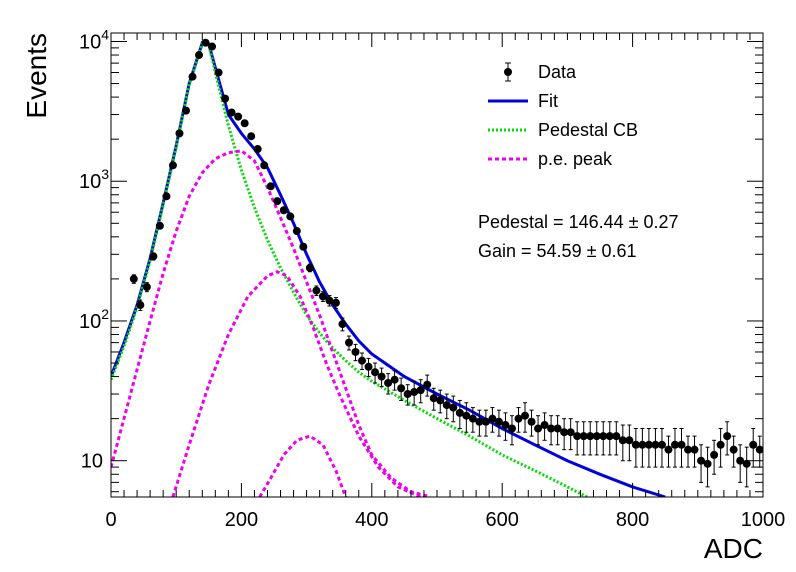 The width and height of the screenshot is (796, 572). Describe the element at coordinates (92, 462) in the screenshot. I see `y-tick-label: 10` at that location.